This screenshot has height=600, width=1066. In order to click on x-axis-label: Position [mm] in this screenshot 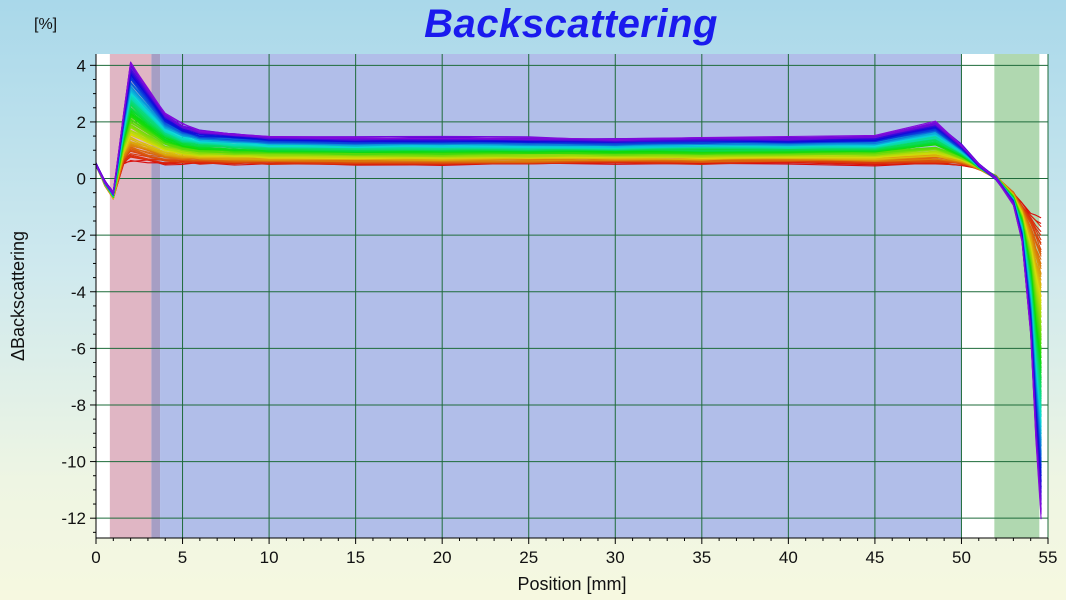, I will do `click(571, 584)`.